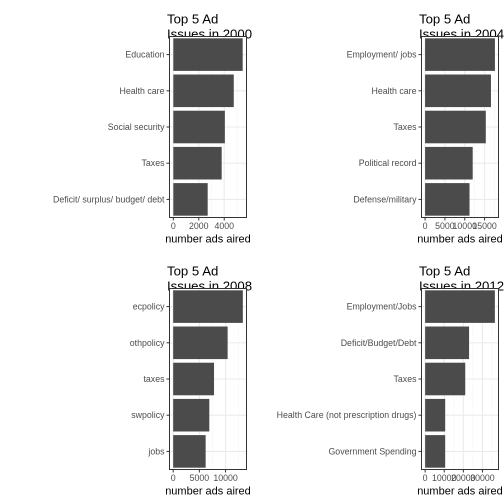 The width and height of the screenshot is (504, 504). I want to click on category-label: Defense/military, so click(385, 199).